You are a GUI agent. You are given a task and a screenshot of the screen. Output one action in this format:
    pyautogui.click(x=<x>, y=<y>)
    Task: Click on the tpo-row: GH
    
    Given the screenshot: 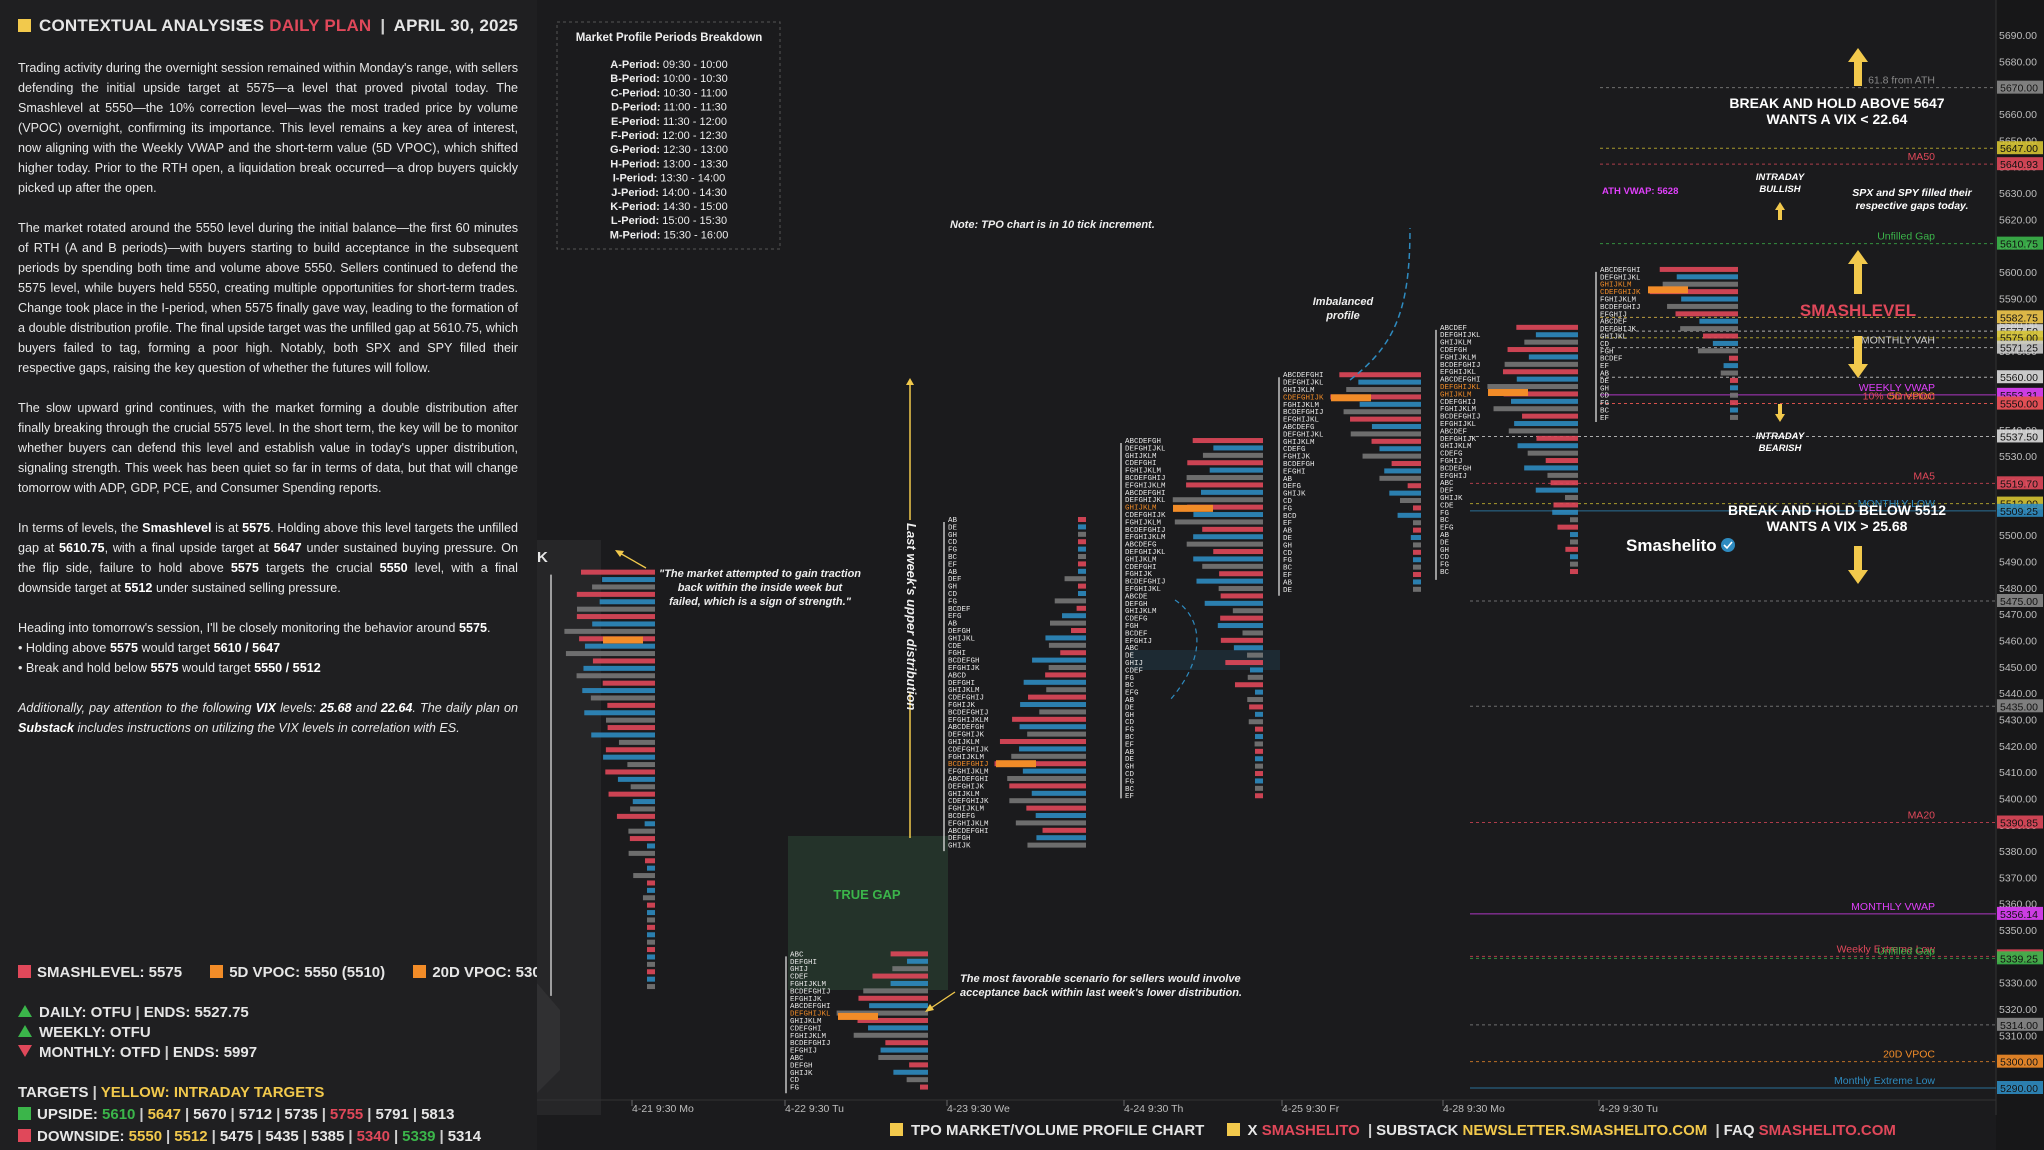 What is the action you would take?
    pyautogui.click(x=1287, y=546)
    